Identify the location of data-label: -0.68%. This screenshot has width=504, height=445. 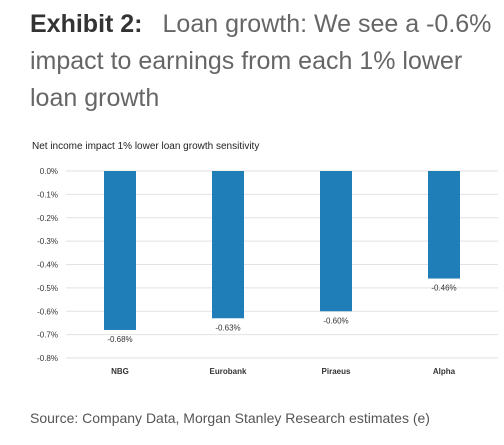
(119, 339).